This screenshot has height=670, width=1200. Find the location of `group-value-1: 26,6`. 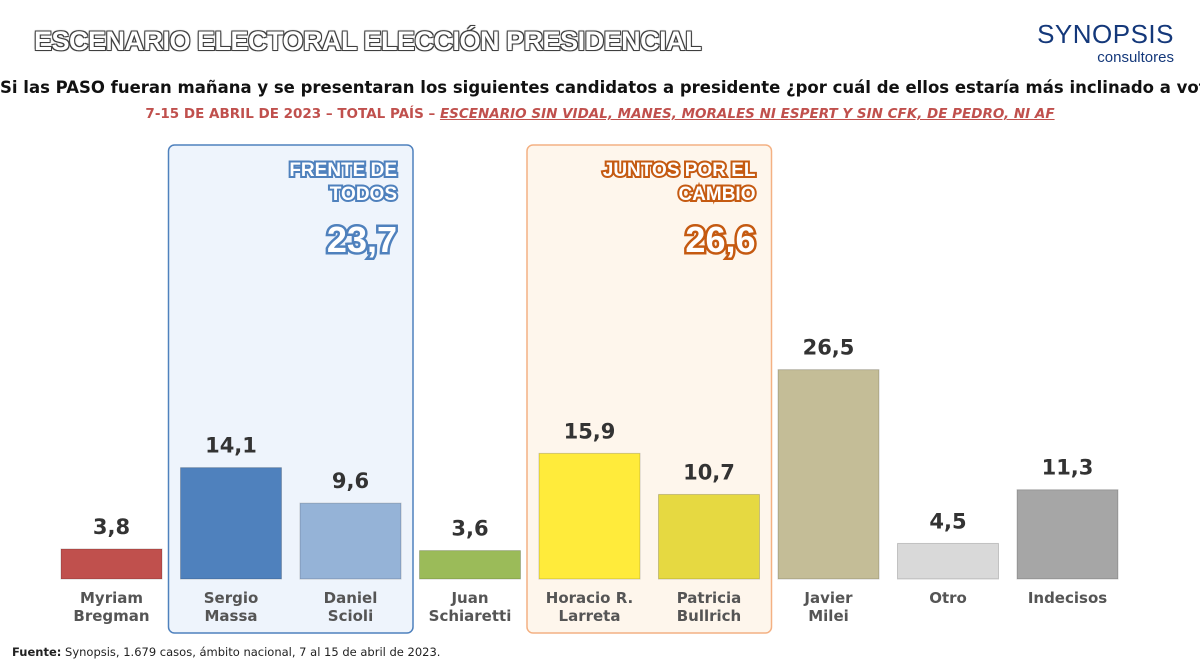

group-value-1: 26,6 is located at coordinates (720, 239).